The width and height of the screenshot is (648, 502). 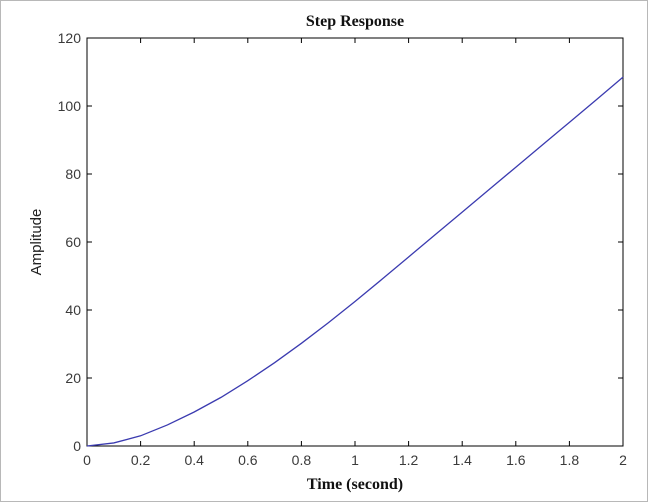 I want to click on x-tick-label: 0.4, so click(x=194, y=460).